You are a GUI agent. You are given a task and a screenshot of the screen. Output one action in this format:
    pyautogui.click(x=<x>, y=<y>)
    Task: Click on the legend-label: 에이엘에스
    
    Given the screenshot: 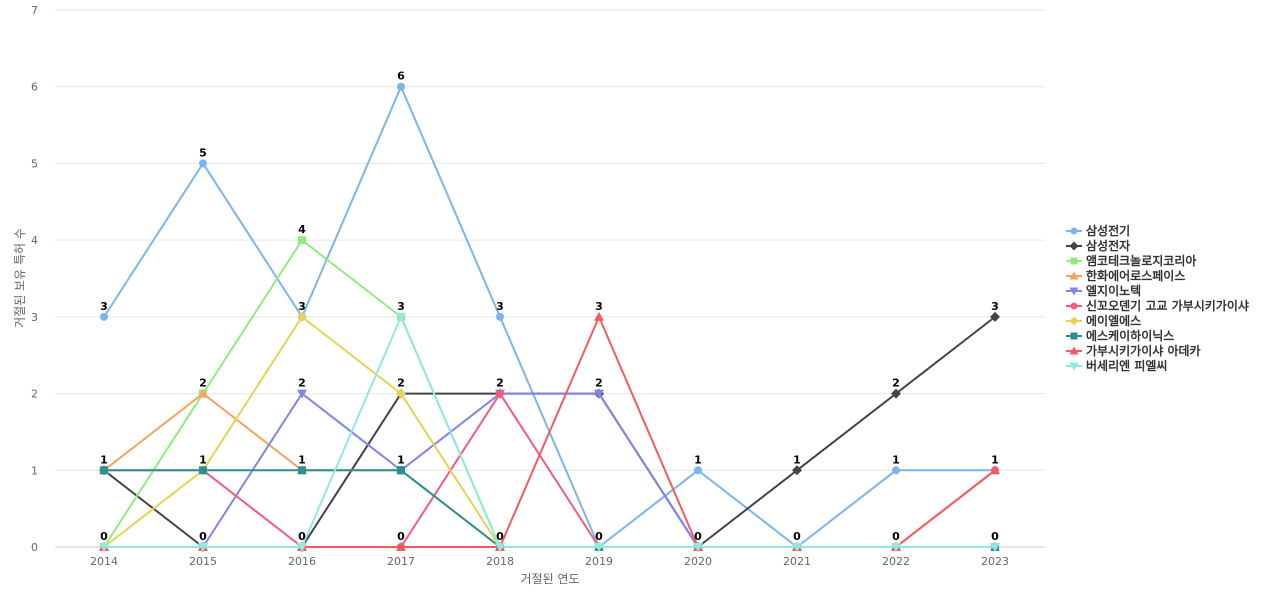 What is the action you would take?
    pyautogui.click(x=1113, y=320)
    